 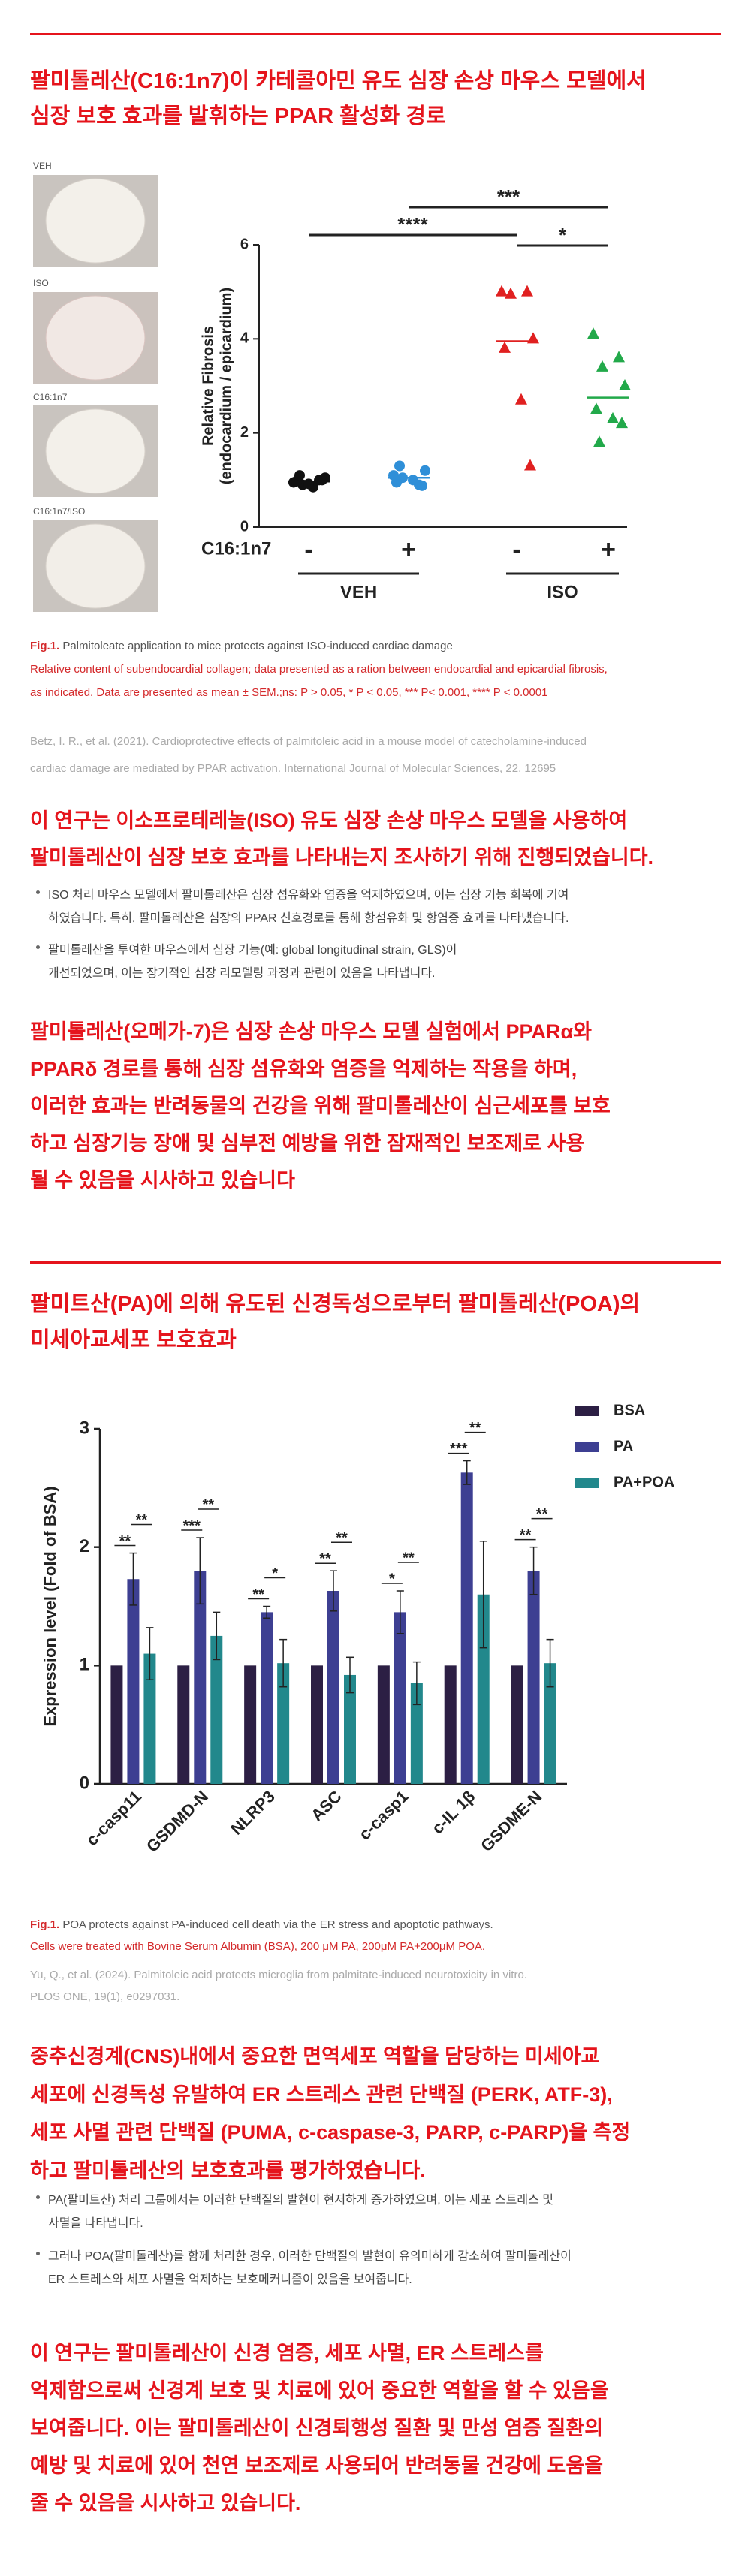 I want to click on conclusion: 이 연구는 팔미톨레산이 신경 염증, 세포 사멸, ER 스트레스를, so click(x=287, y=2353).